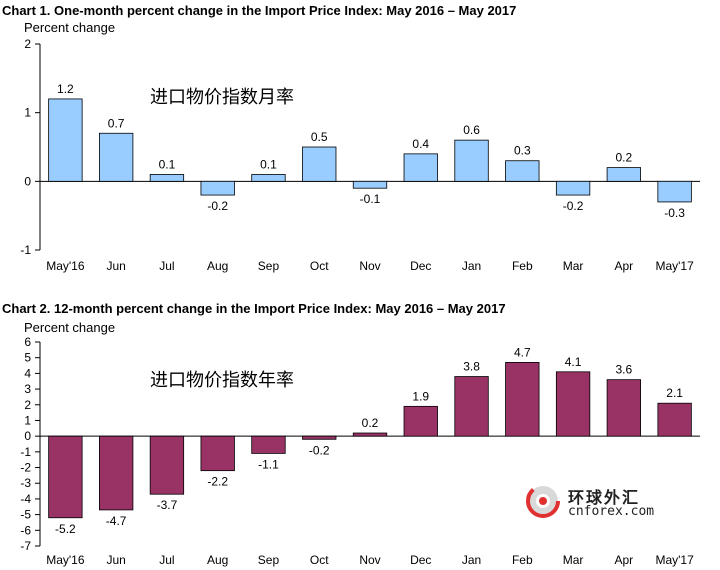  What do you see at coordinates (674, 393) in the screenshot?
I see `chart2-data-label: 2.1` at bounding box center [674, 393].